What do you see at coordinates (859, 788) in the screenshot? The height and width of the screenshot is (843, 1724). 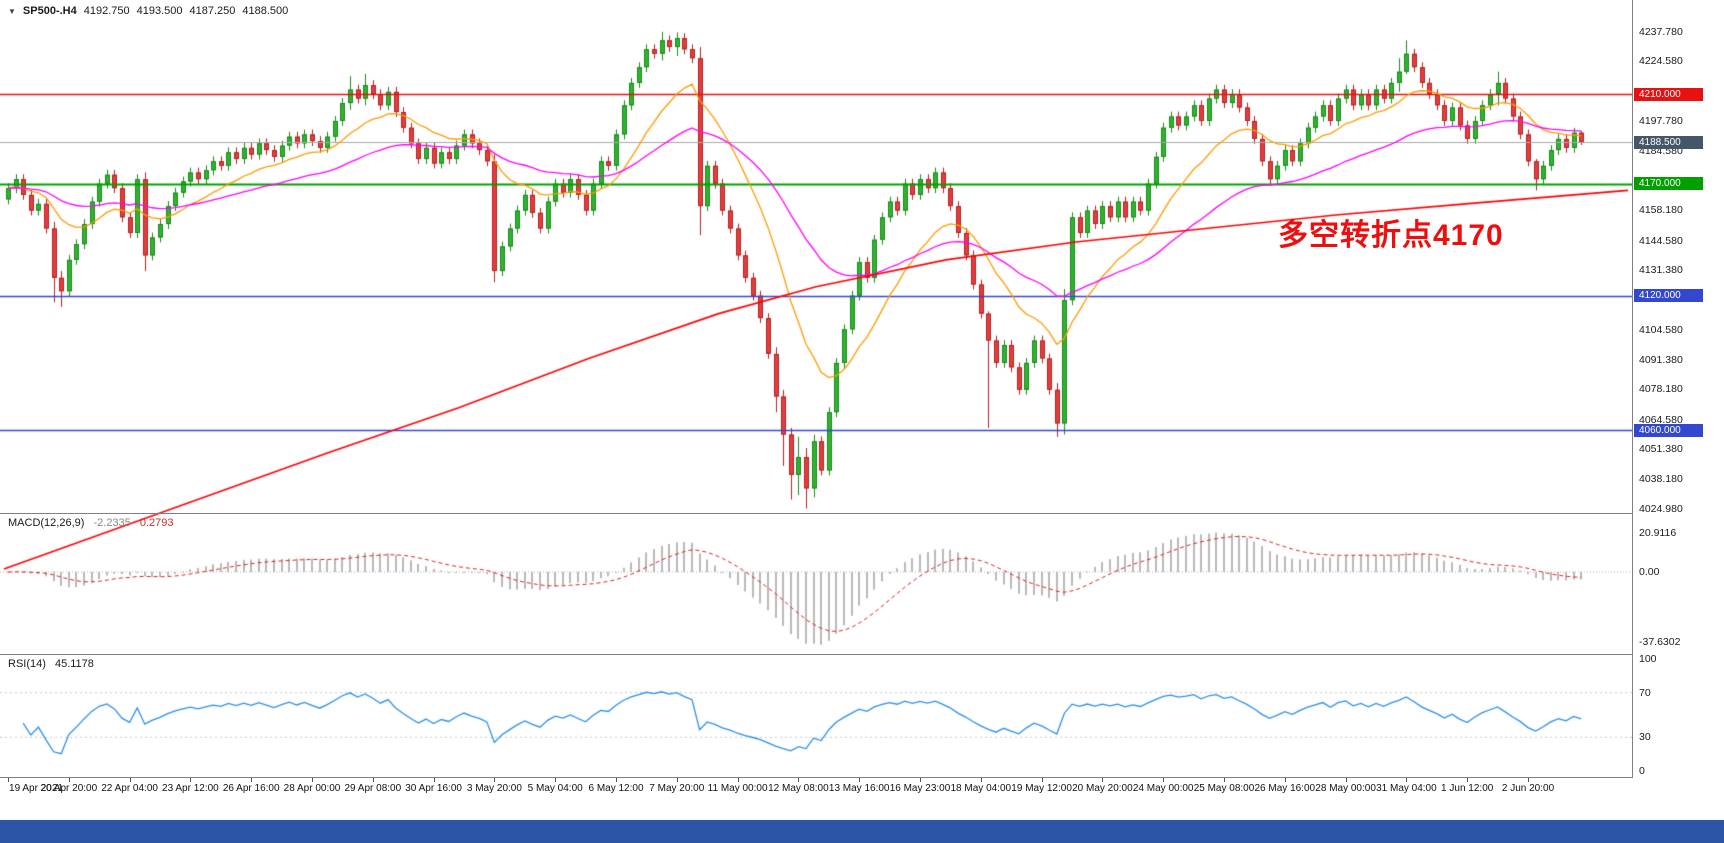 I see `time-tick-label: 13 May 16:00` at bounding box center [859, 788].